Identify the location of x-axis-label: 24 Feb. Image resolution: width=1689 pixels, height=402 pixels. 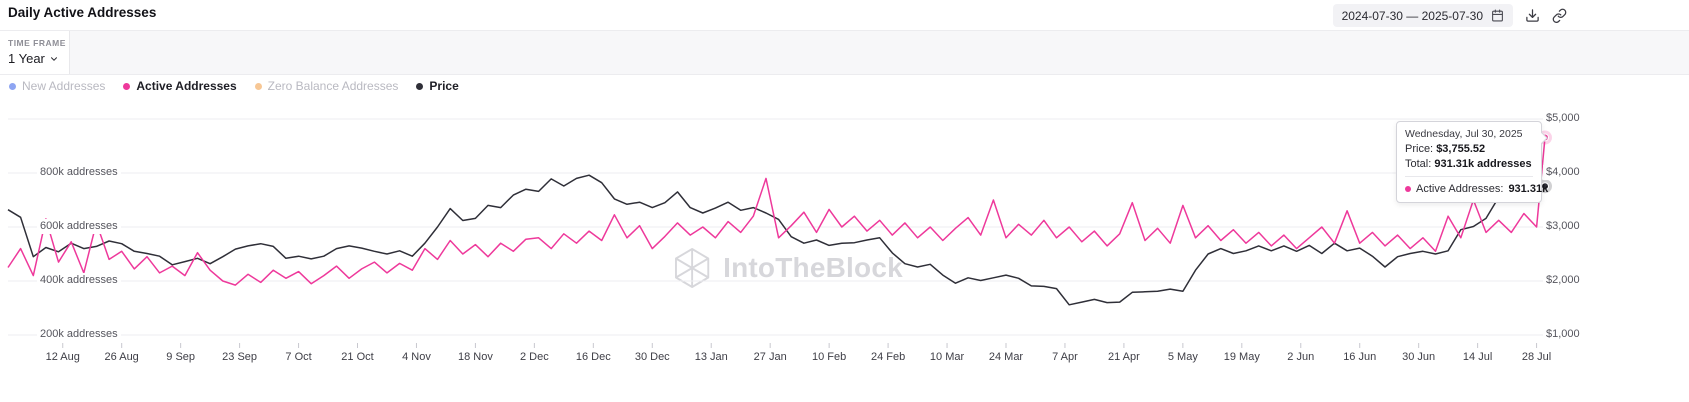
(888, 357).